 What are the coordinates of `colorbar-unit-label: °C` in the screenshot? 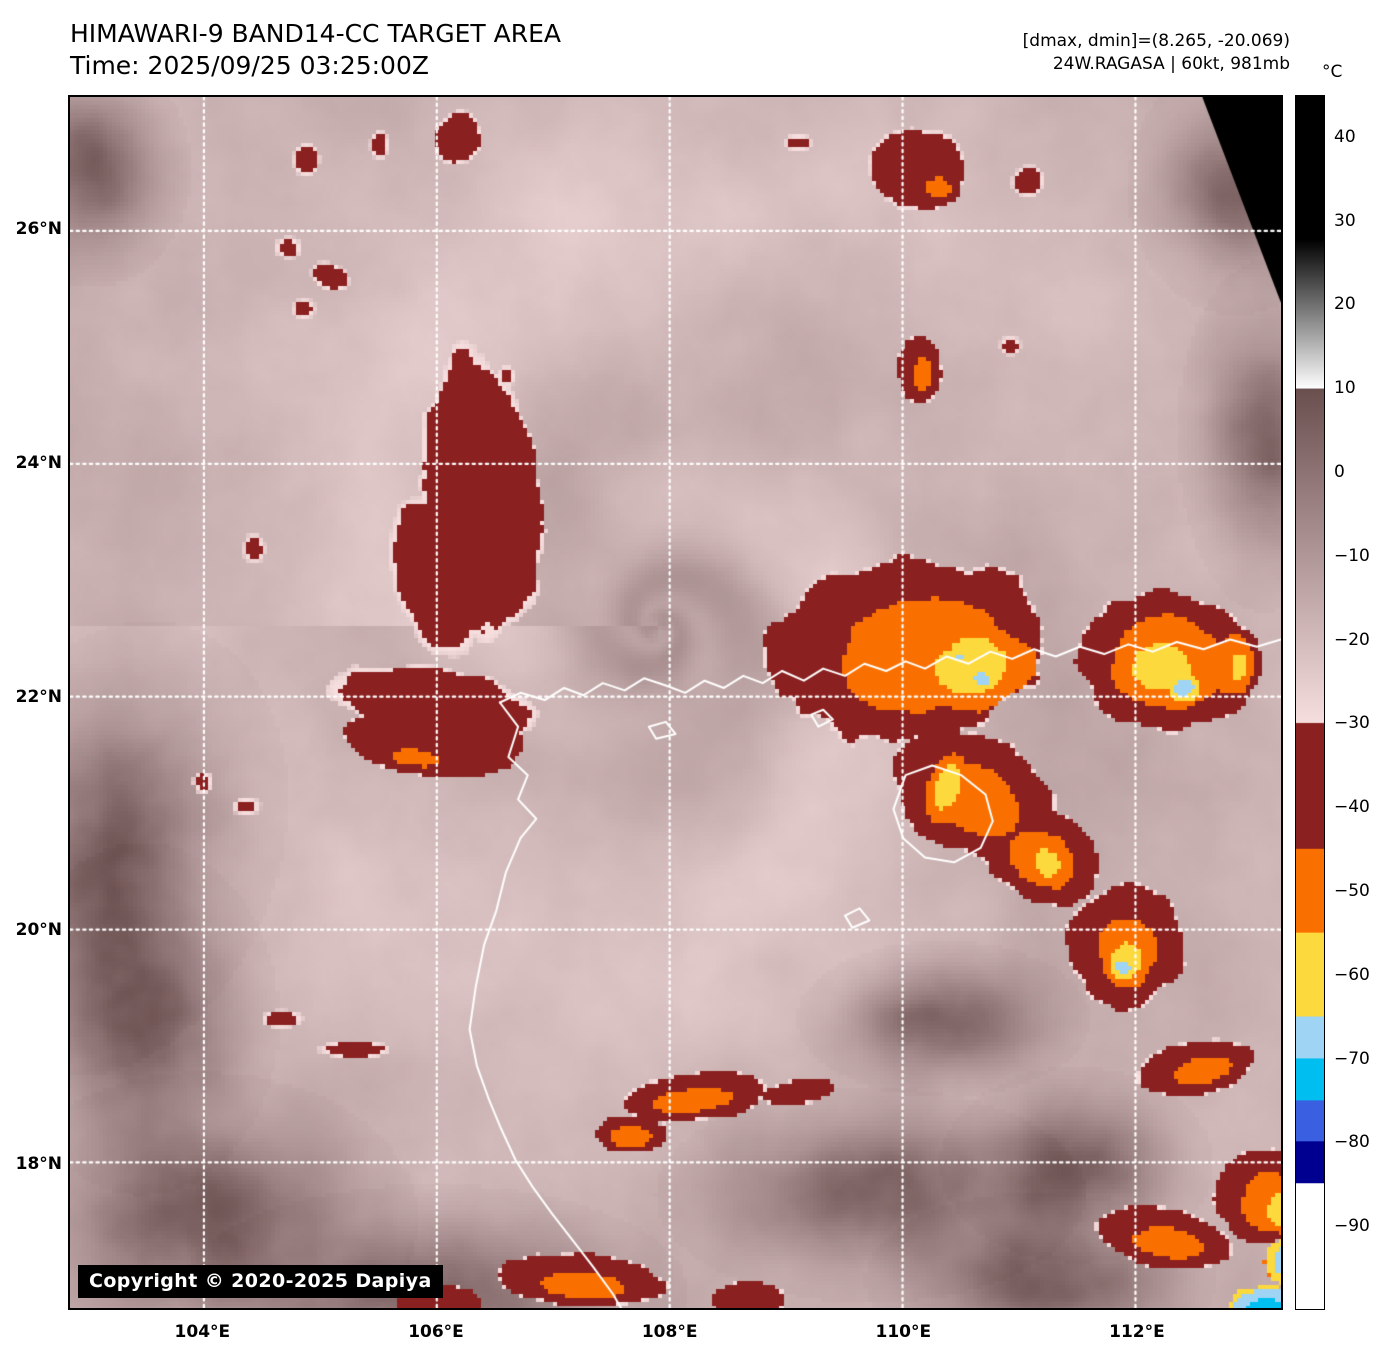 It's located at (1332, 72).